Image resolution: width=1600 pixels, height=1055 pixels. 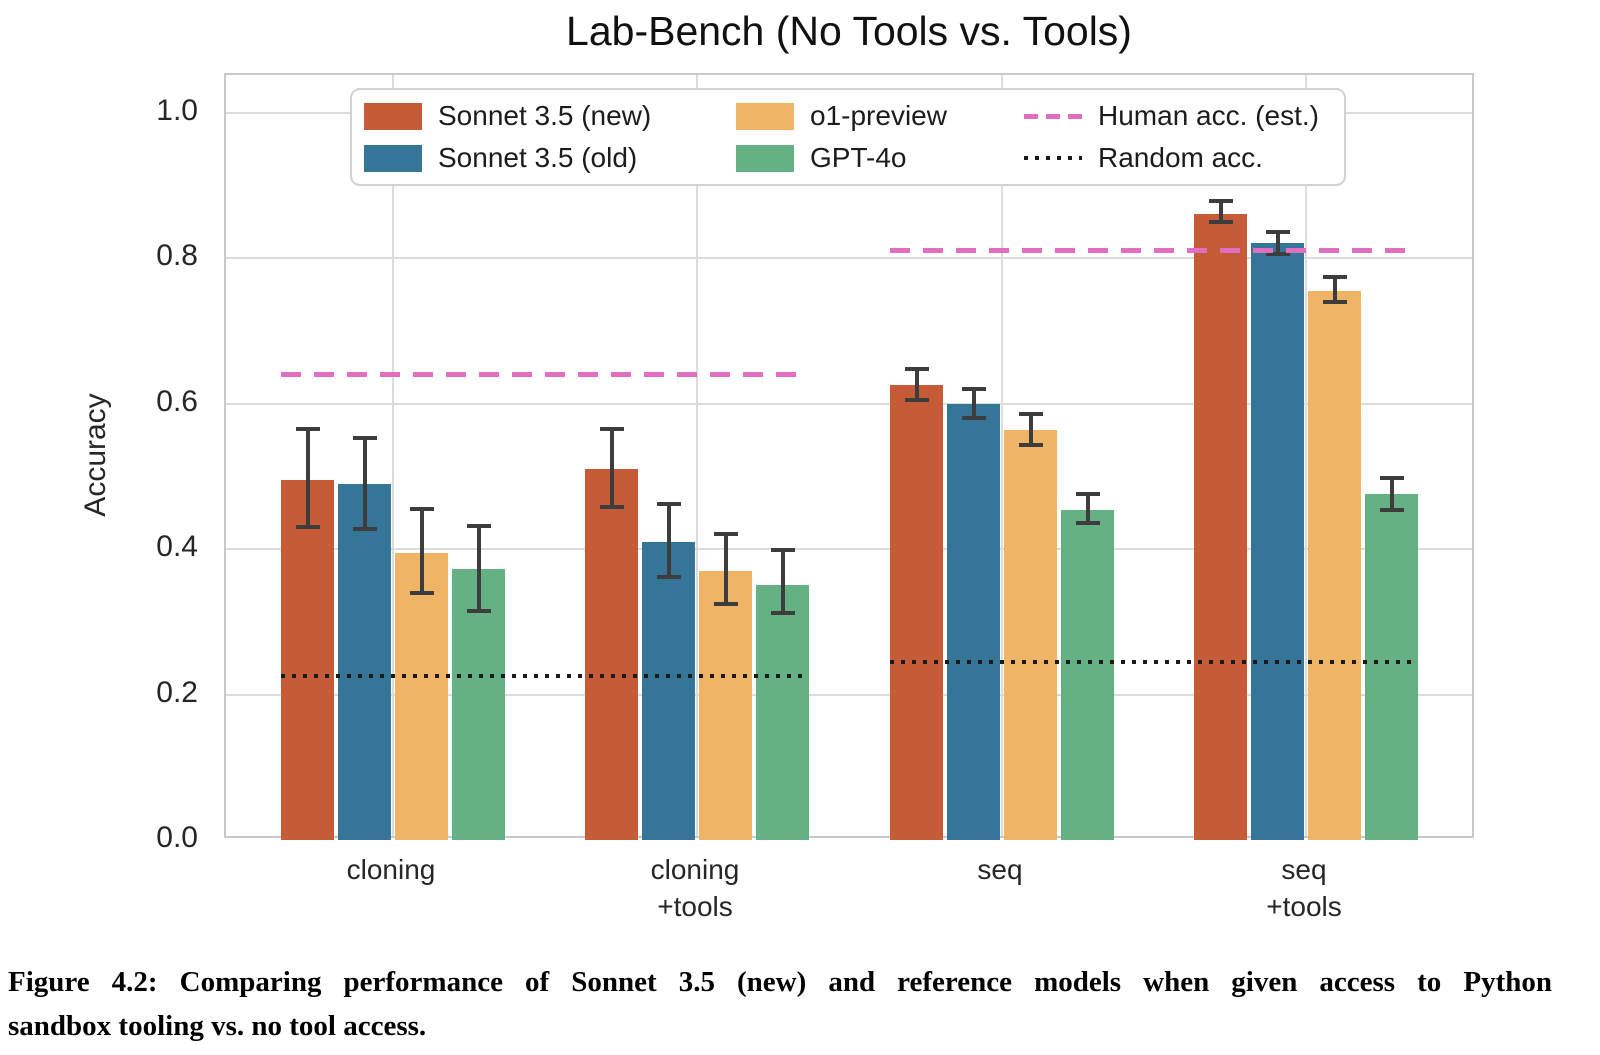 I want to click on y-axis-label: Accuracy, so click(x=95, y=455).